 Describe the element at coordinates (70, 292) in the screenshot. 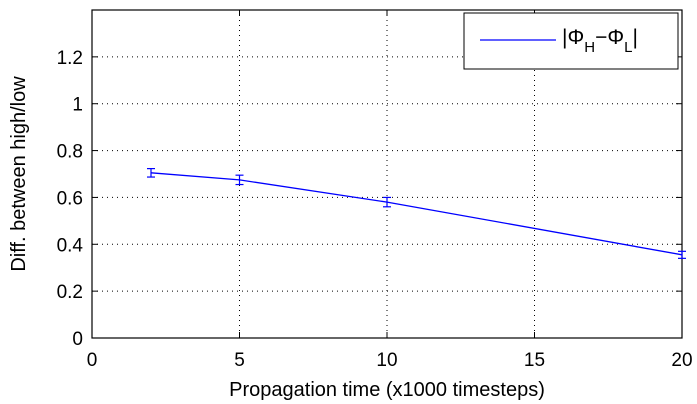

I see `y-tick-label: 0.2` at that location.